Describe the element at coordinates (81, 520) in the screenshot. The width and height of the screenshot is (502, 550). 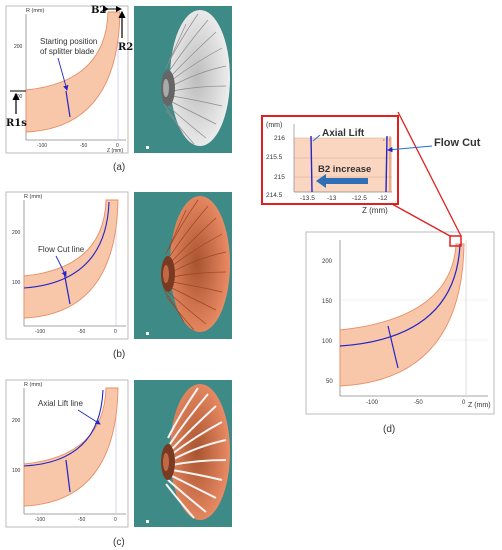
I see `tick-z-m50-c: -50` at that location.